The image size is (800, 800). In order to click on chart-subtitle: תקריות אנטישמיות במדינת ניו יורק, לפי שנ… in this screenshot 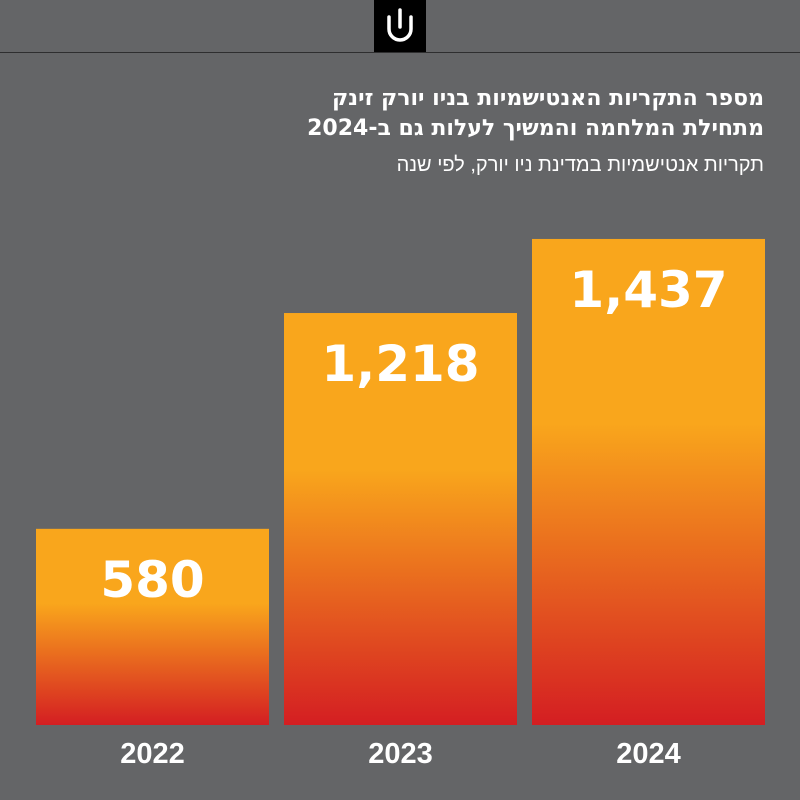, I will do `click(580, 165)`.